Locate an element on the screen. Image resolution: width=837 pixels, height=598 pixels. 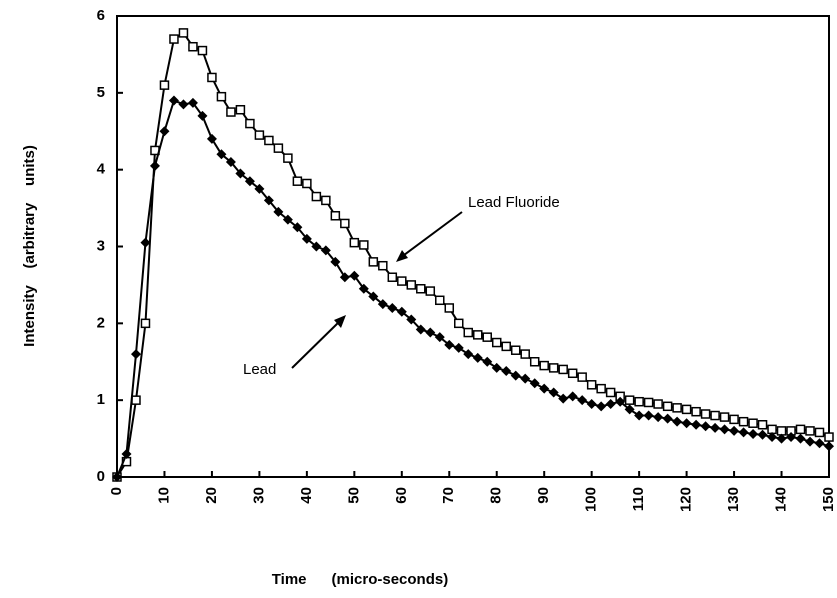
x-axis-label: Time (micro-seconds) is located at coordinates (360, 579).